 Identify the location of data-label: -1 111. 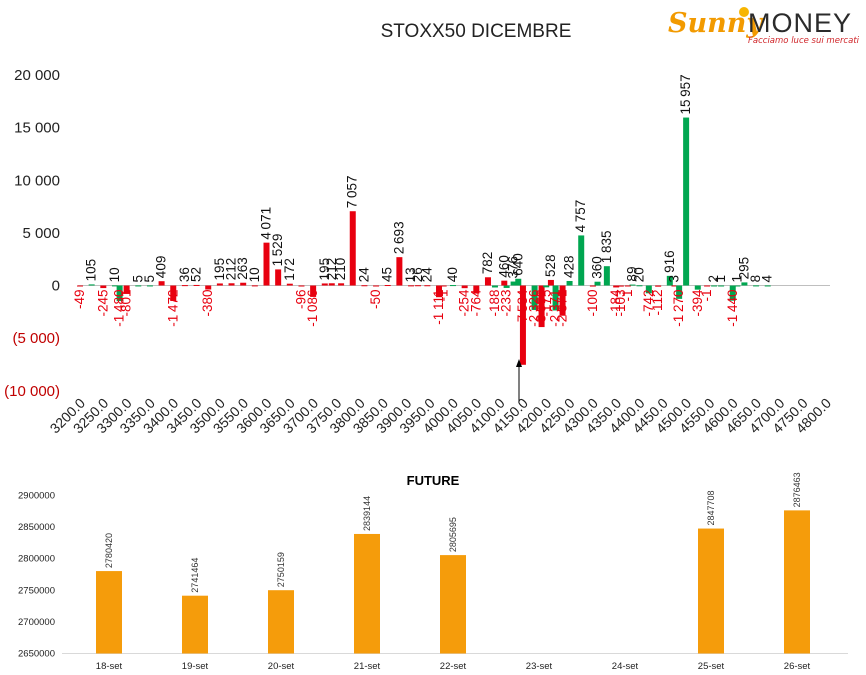
(438, 307).